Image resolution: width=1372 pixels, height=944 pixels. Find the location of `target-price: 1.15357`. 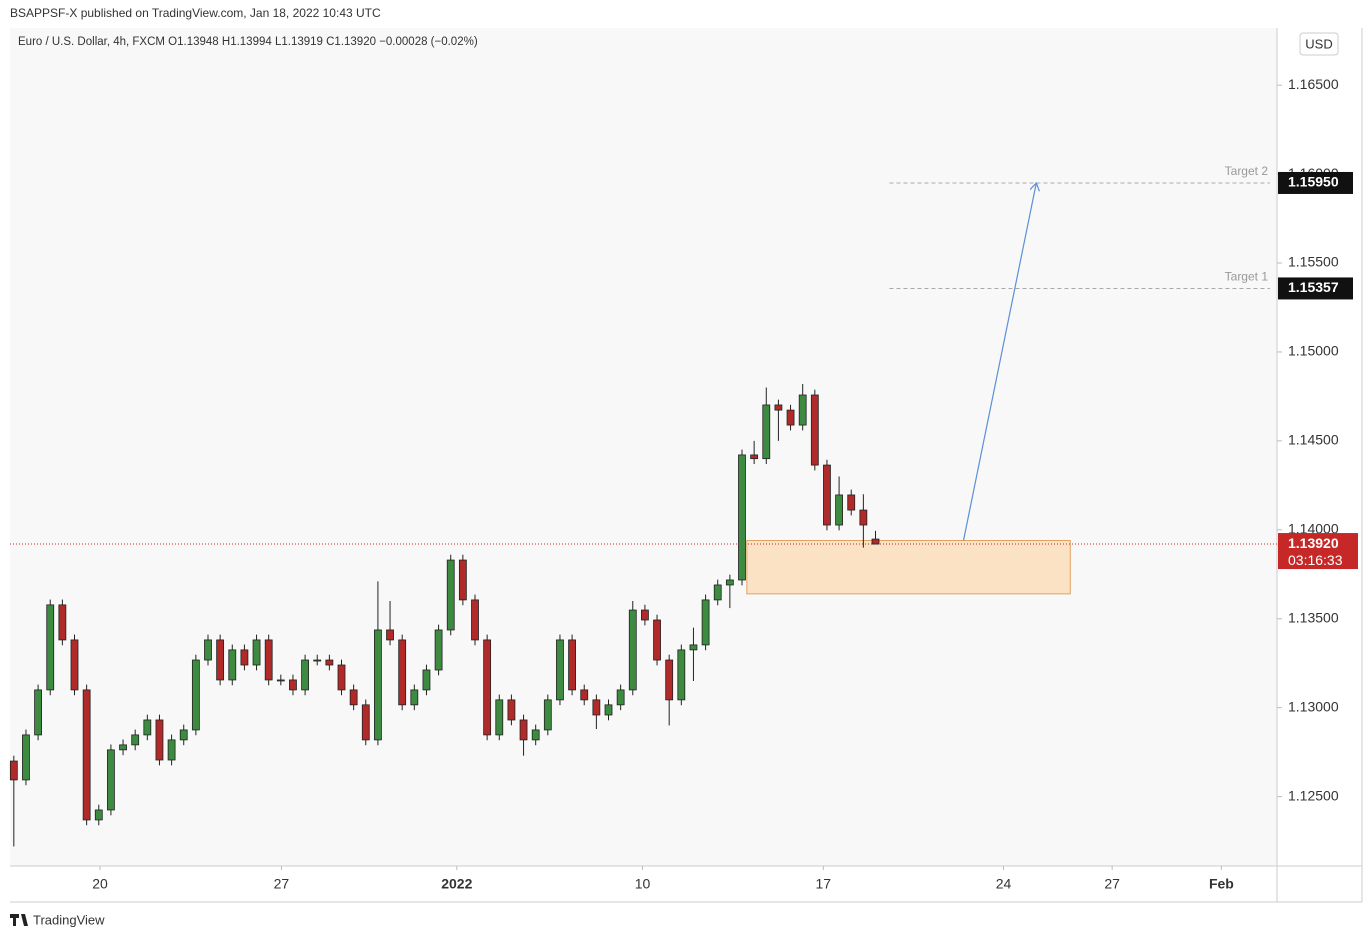

target-price: 1.15357 is located at coordinates (1313, 287).